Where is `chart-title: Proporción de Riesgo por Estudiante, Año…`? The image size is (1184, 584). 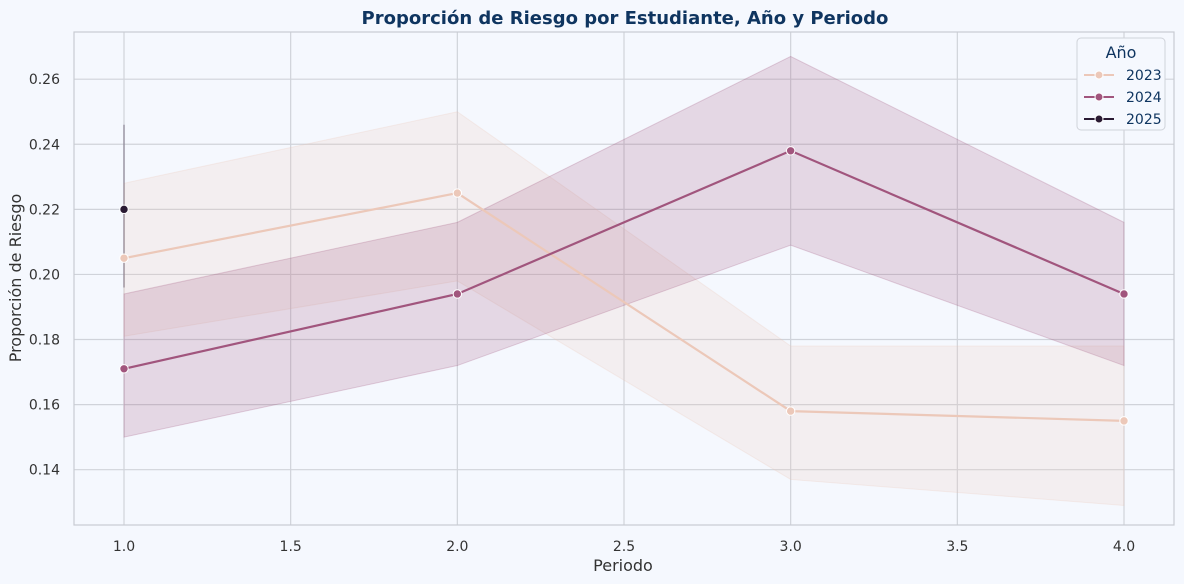 chart-title: Proporción de Riesgo por Estudiante, Año… is located at coordinates (625, 18).